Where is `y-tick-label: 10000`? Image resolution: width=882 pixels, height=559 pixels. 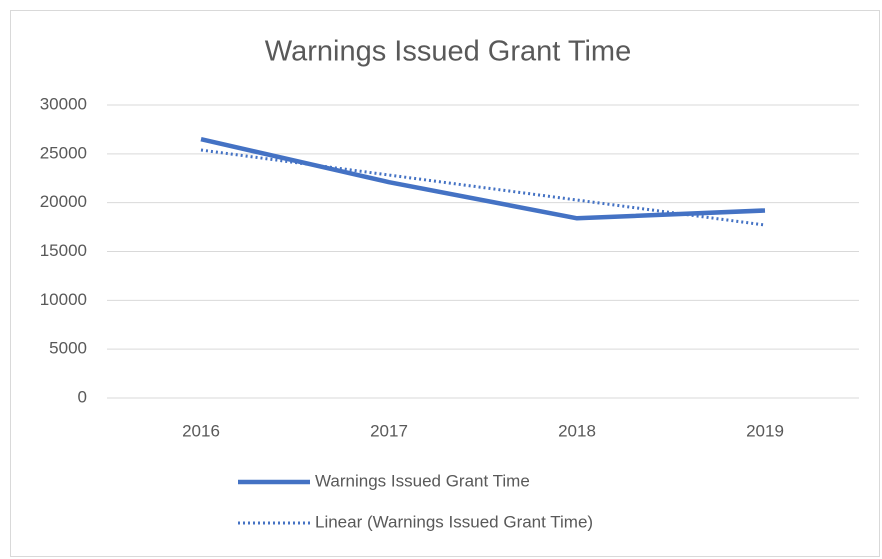
y-tick-label: 10000 is located at coordinates (63, 299).